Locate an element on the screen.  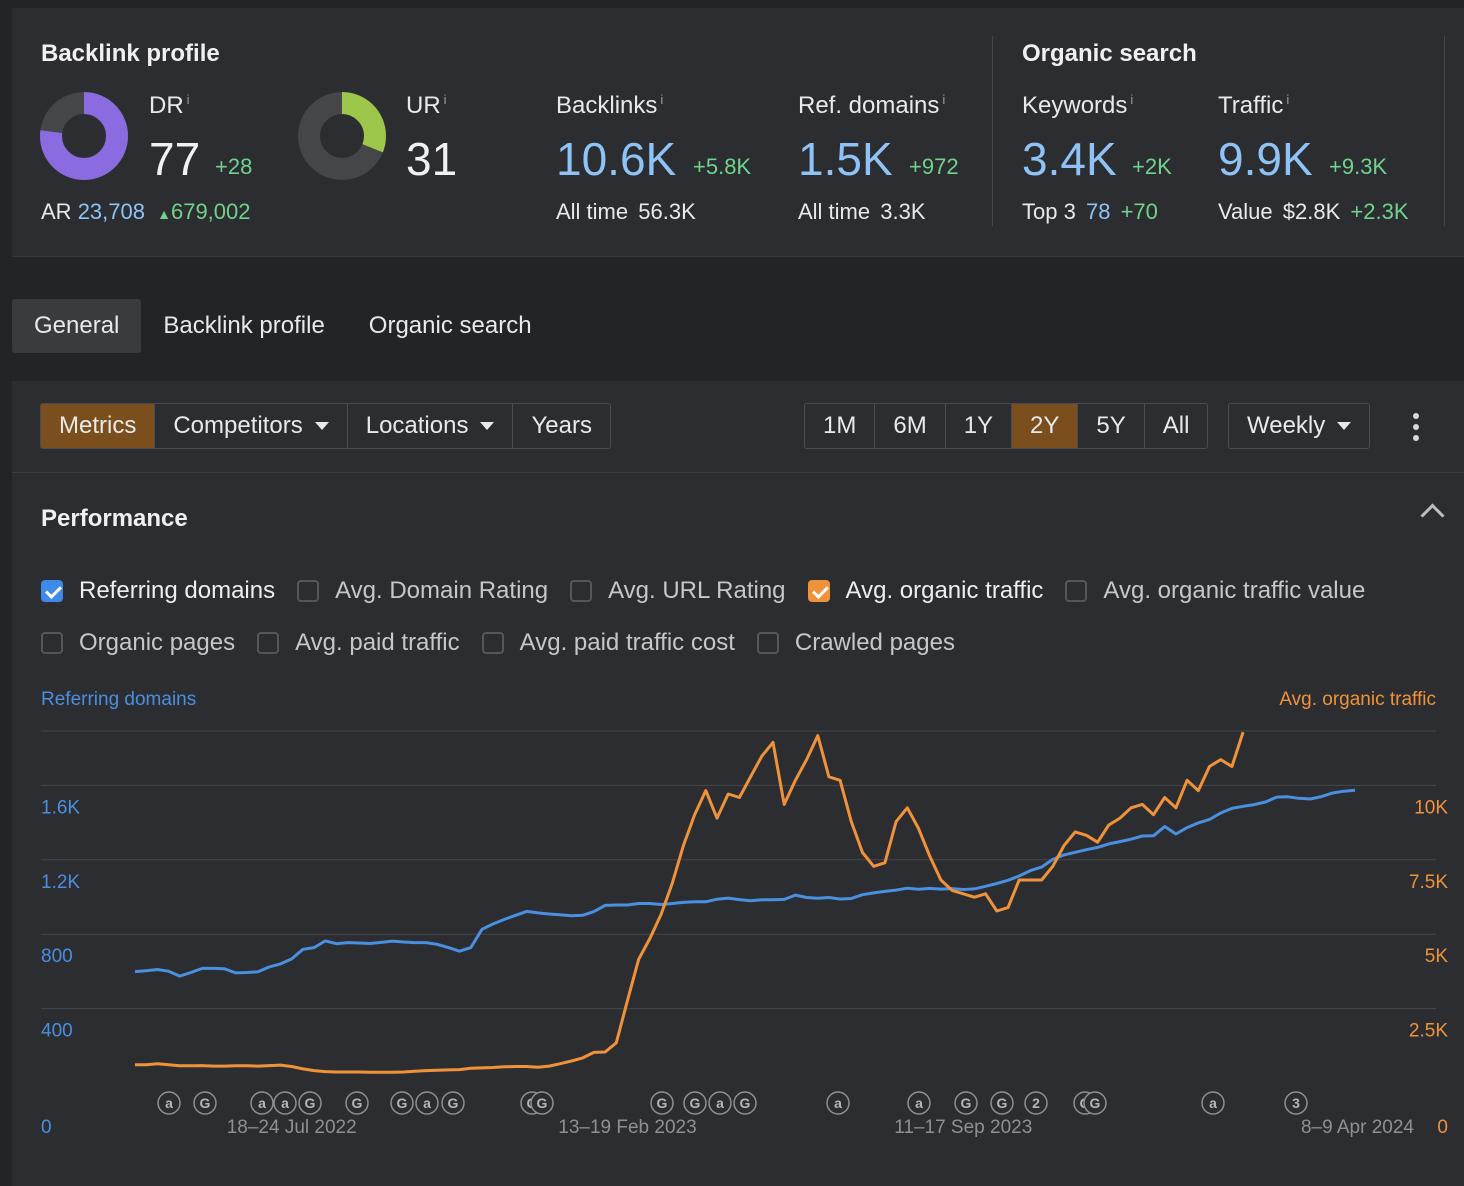
more-options-icon is located at coordinates (1416, 427).